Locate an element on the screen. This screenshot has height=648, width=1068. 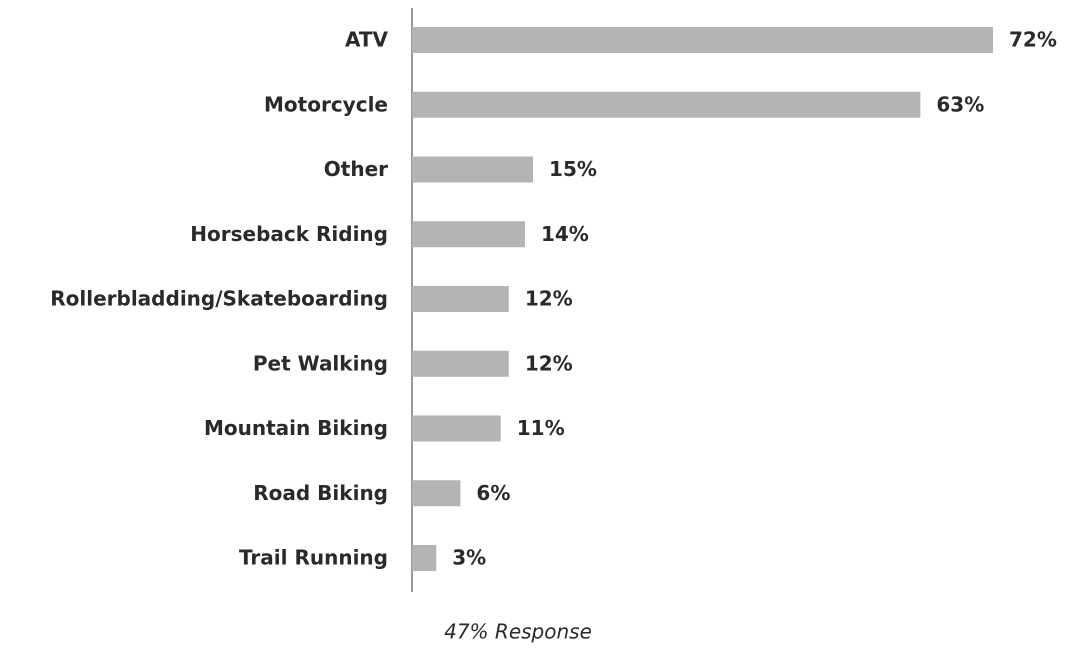
value-label: 14% is located at coordinates (565, 234).